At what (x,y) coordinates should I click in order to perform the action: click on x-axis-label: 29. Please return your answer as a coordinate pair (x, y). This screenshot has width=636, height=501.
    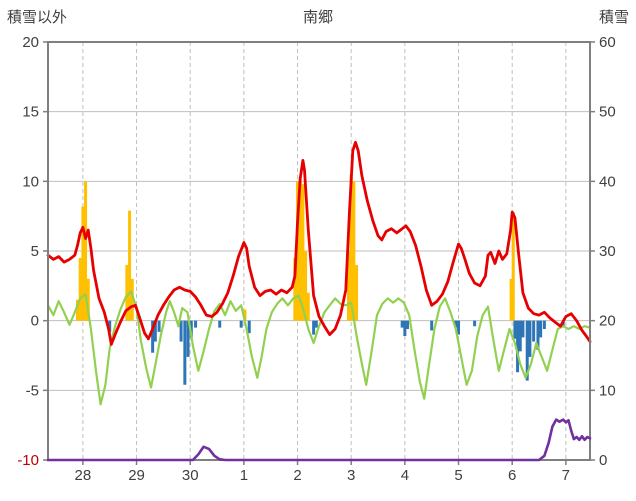
    Looking at the image, I should click on (136, 475).